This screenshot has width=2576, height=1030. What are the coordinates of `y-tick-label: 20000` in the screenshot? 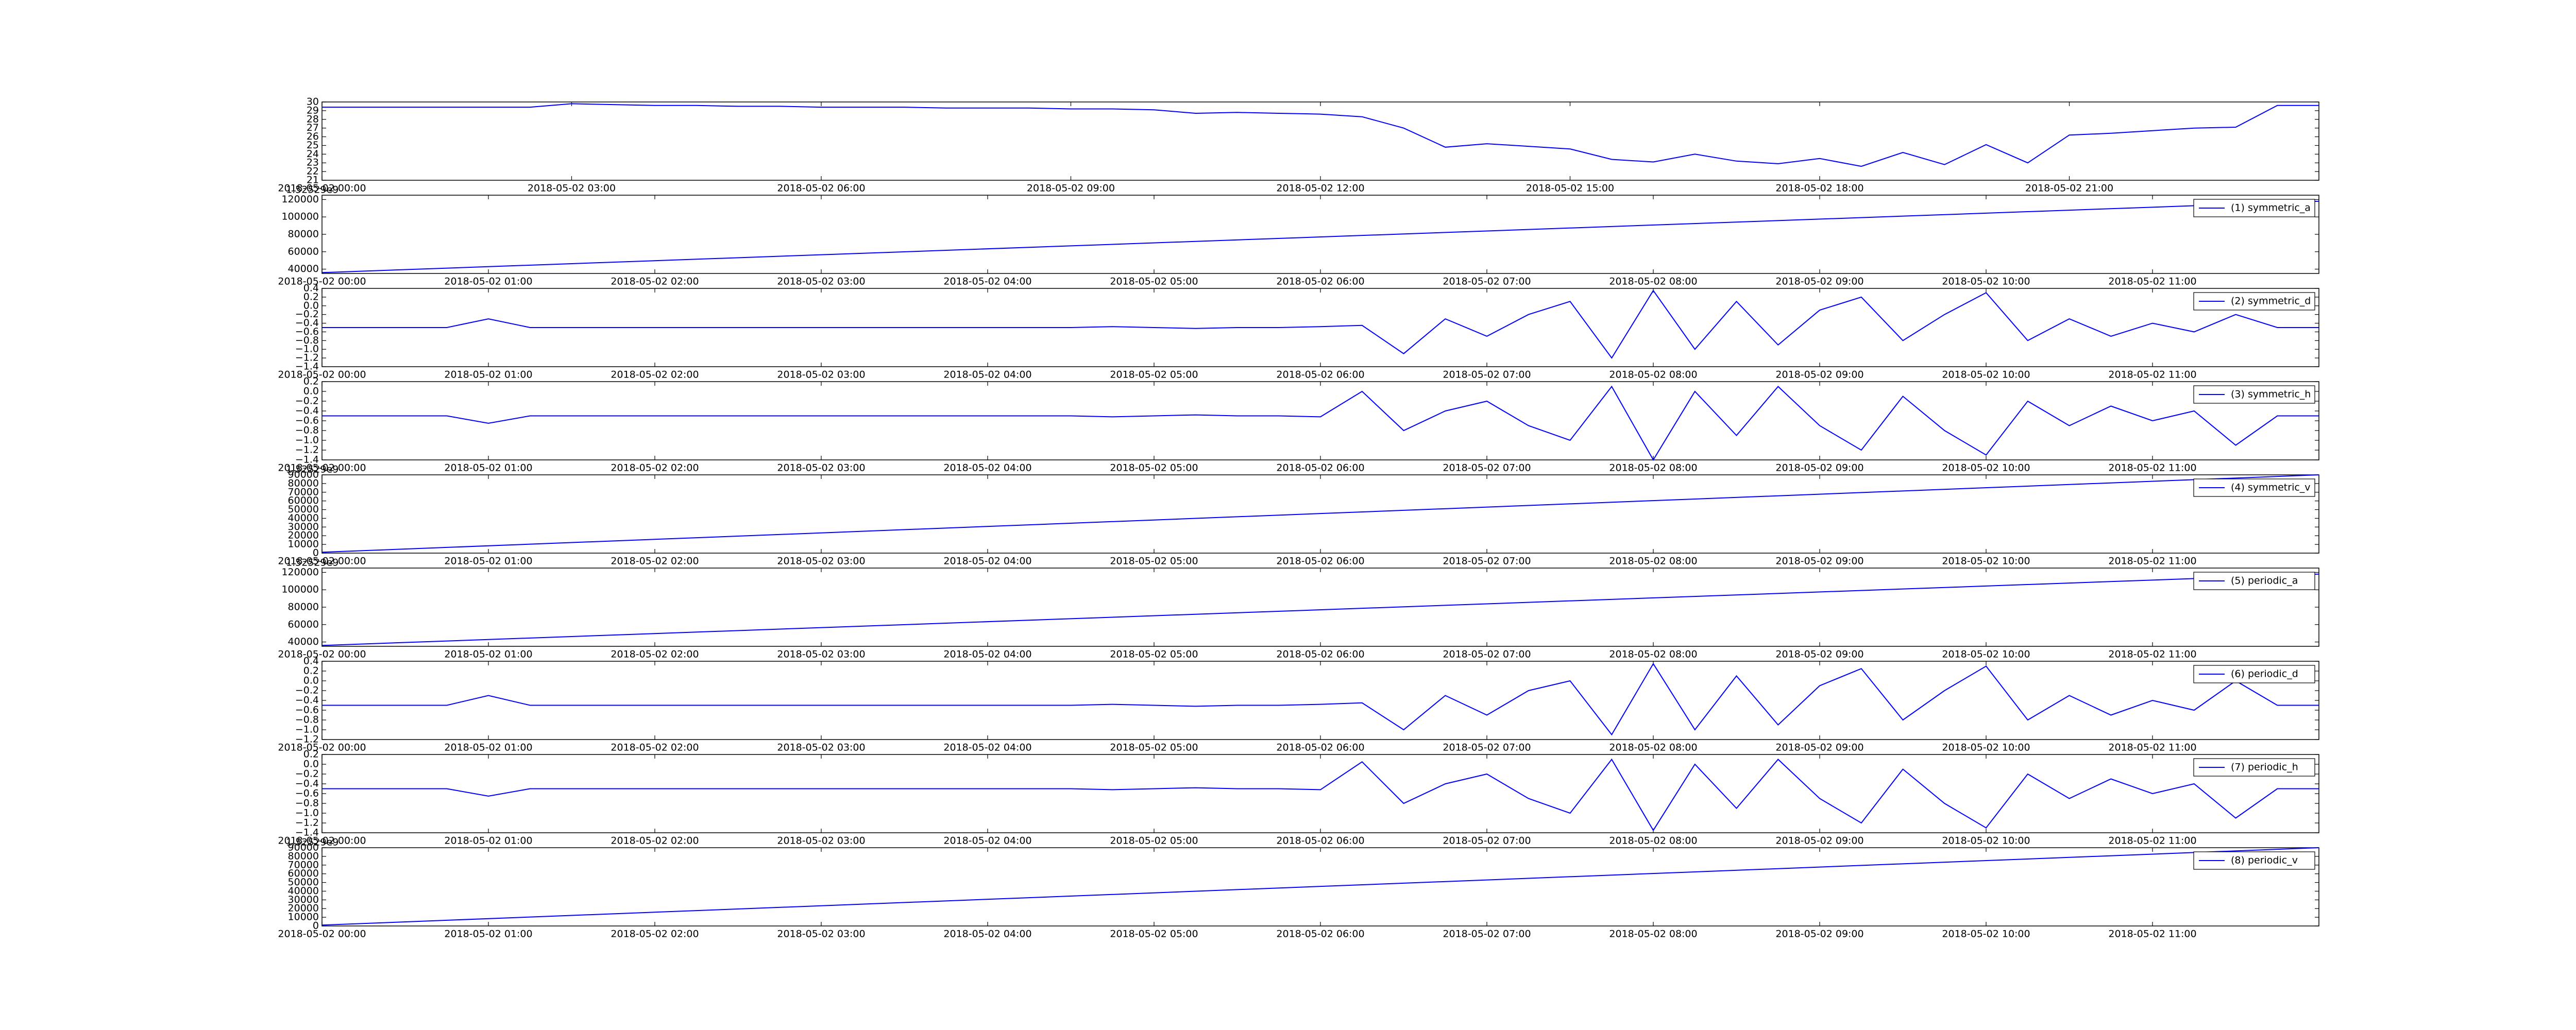 It's located at (303, 909).